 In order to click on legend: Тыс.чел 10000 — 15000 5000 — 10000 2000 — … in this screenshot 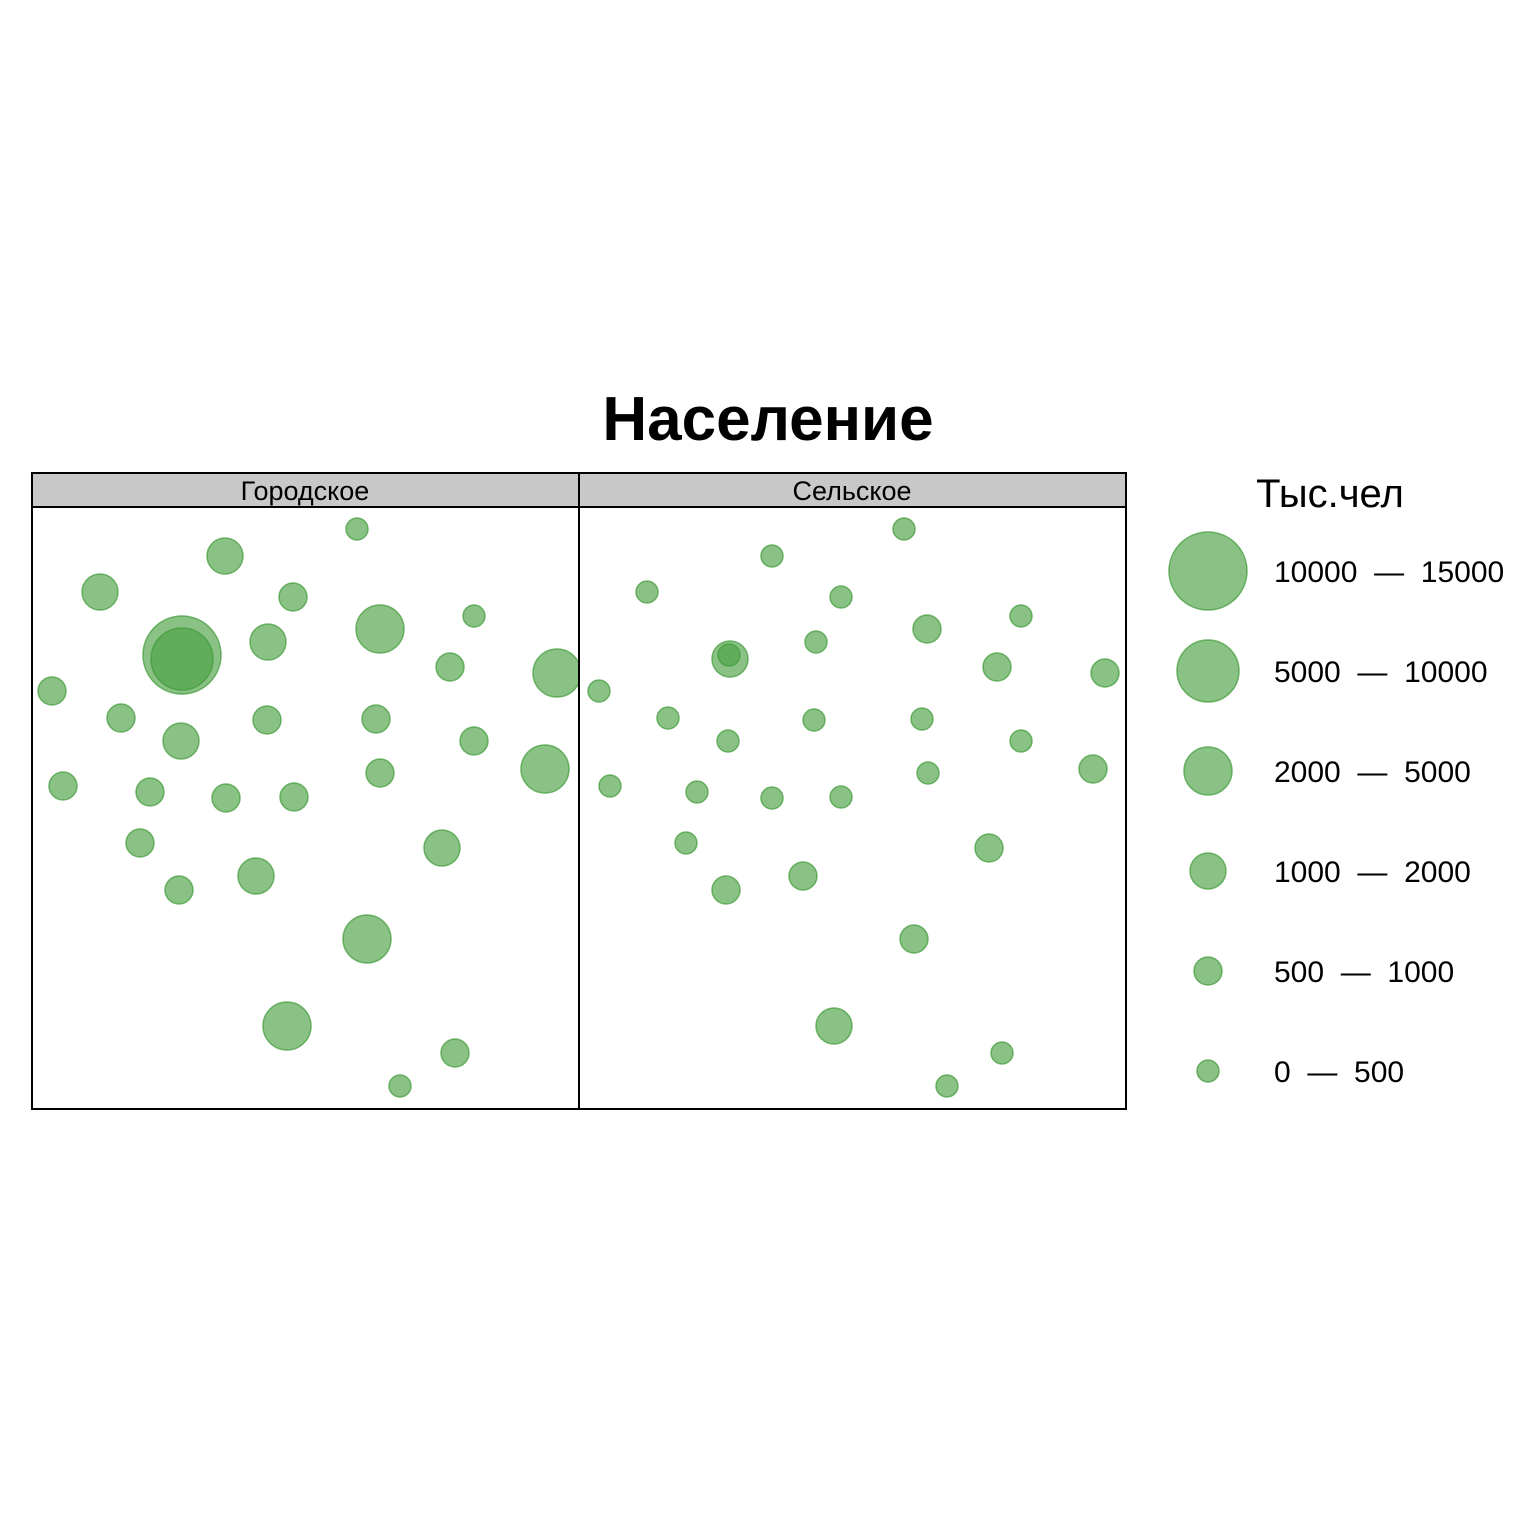, I will do `click(1336, 780)`.